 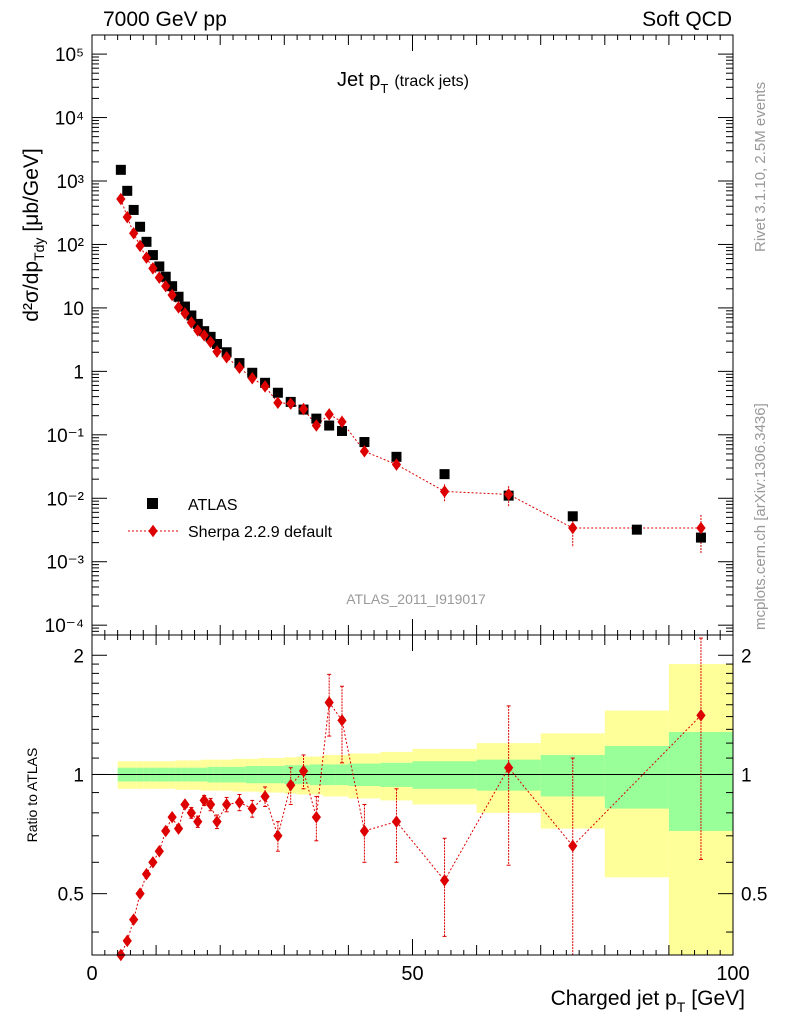 What do you see at coordinates (71, 895) in the screenshot?
I see `ratio-y-tick-label: 0.5` at bounding box center [71, 895].